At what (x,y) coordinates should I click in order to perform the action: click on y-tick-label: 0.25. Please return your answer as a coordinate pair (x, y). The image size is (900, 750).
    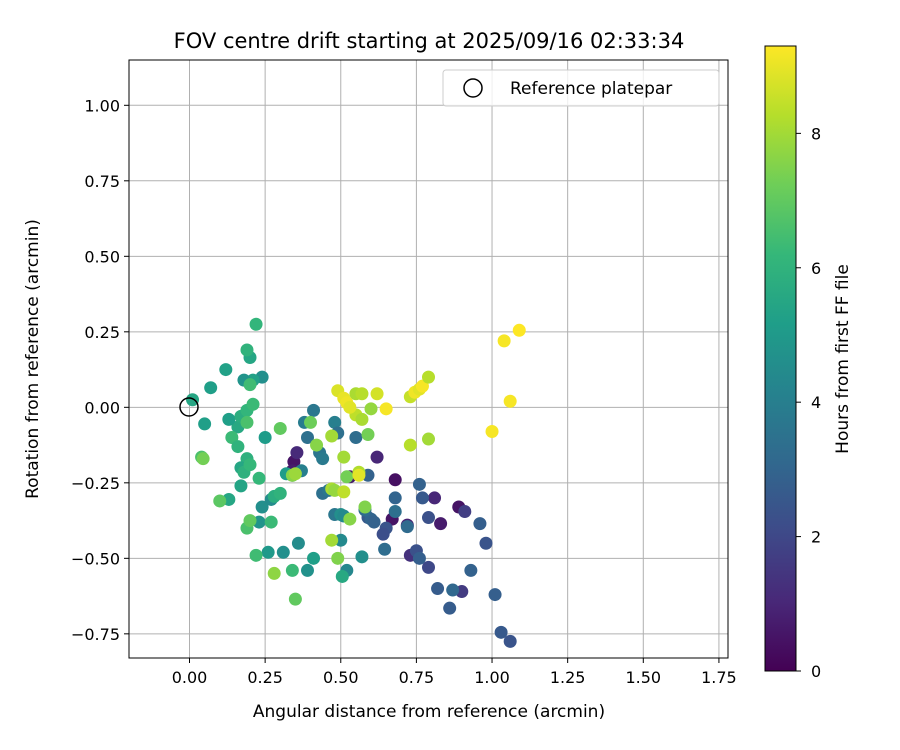
    Looking at the image, I should click on (102, 332).